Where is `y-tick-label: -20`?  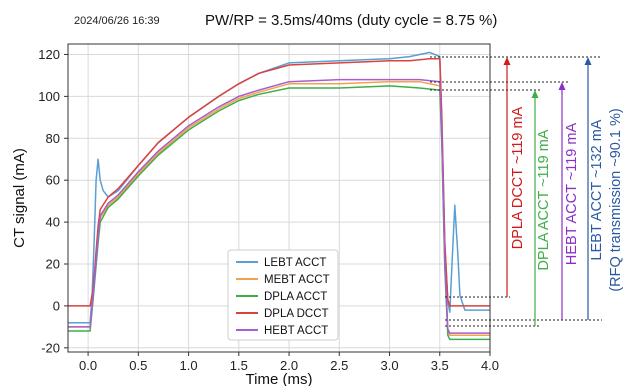
y-tick-label: -20 is located at coordinates (50, 347).